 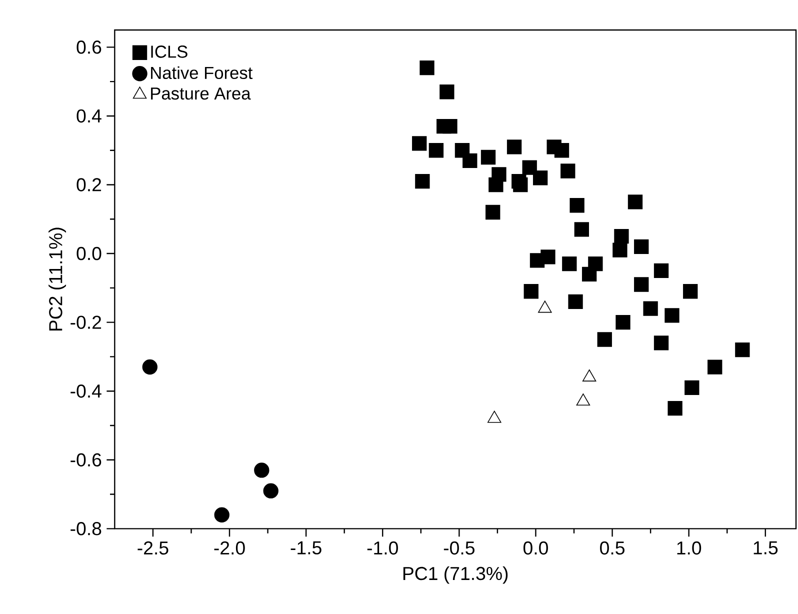 I want to click on legend-label: Native Forest, so click(x=202, y=73).